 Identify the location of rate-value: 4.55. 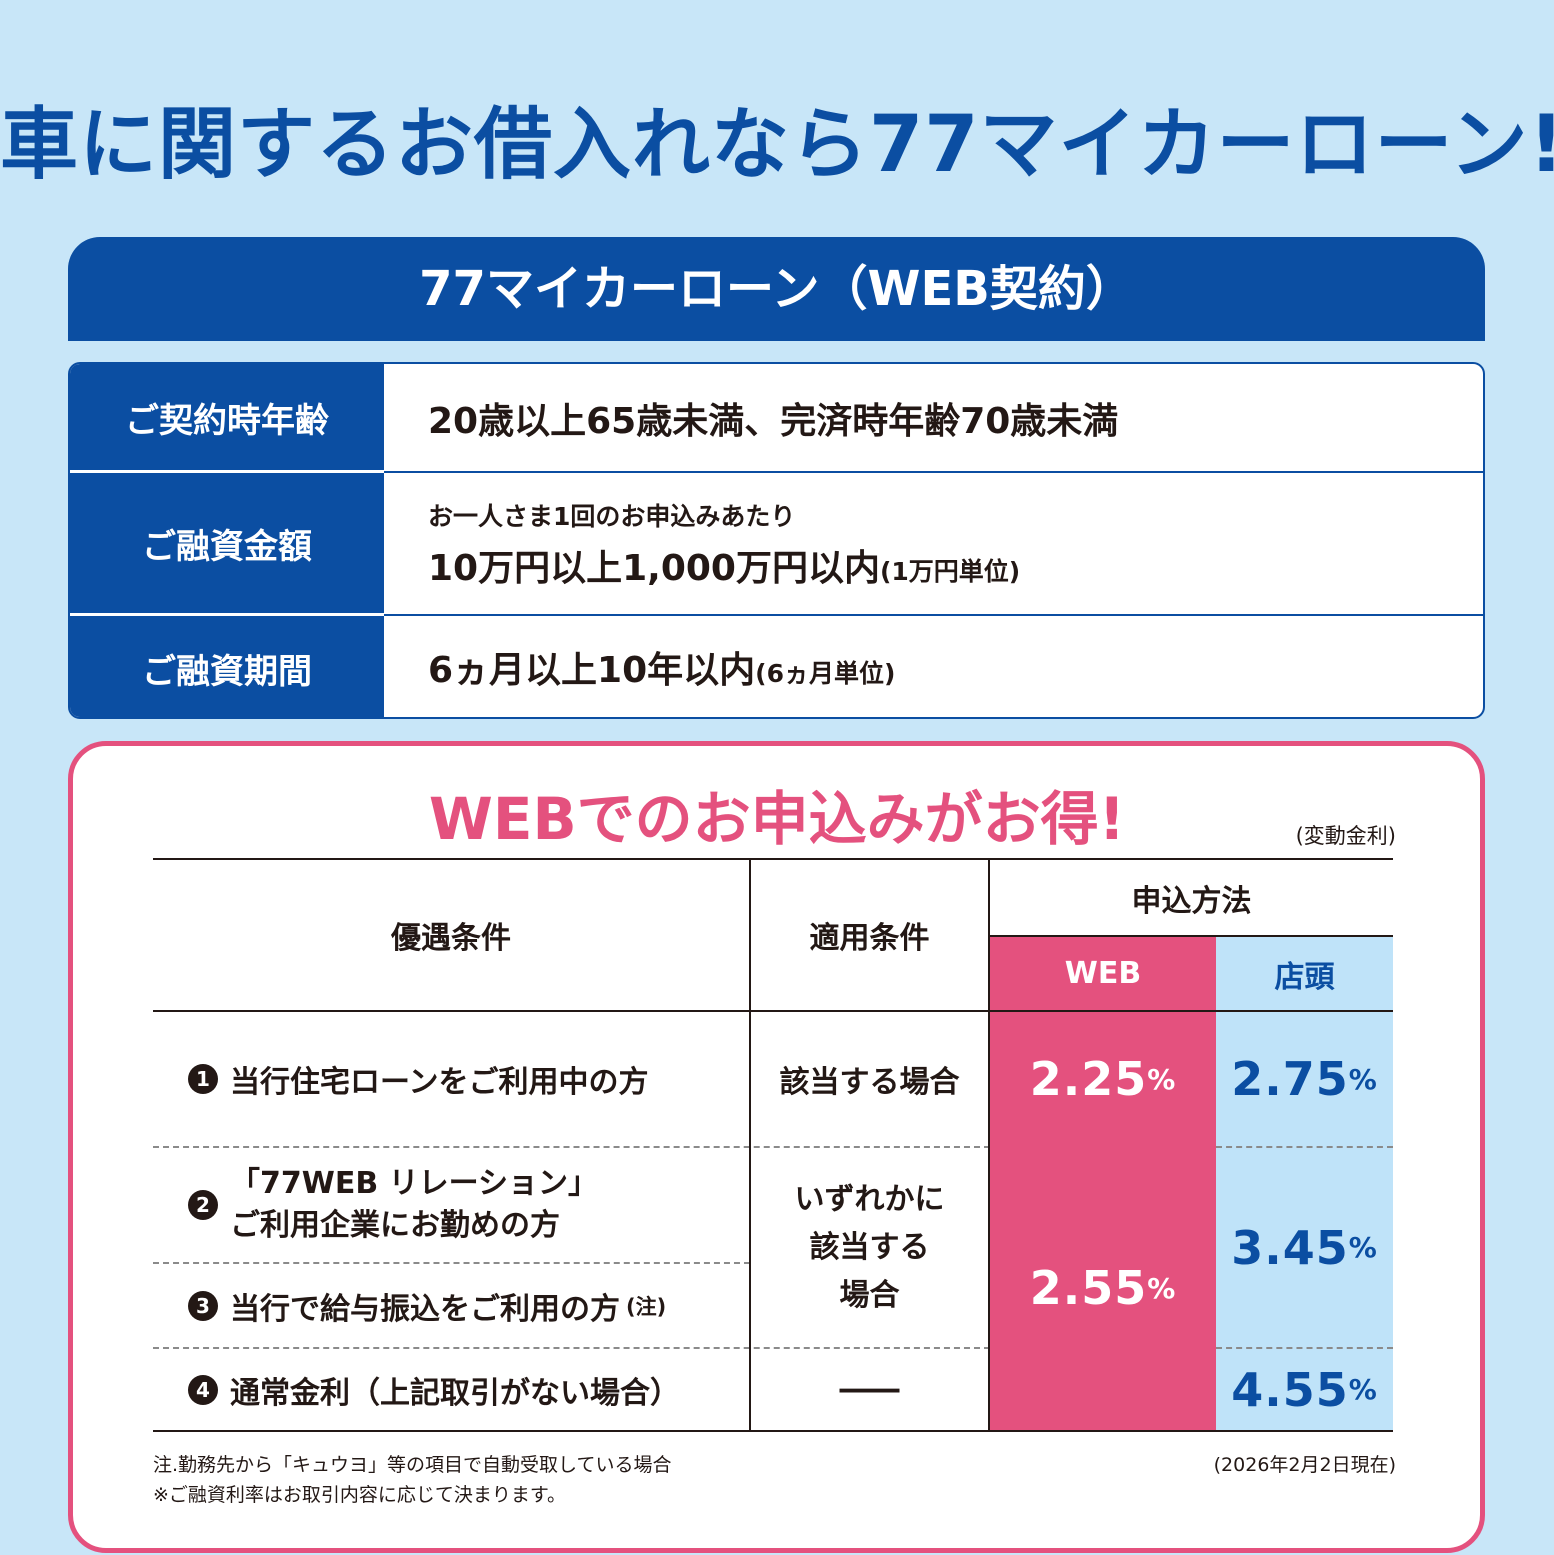
(1290, 1389).